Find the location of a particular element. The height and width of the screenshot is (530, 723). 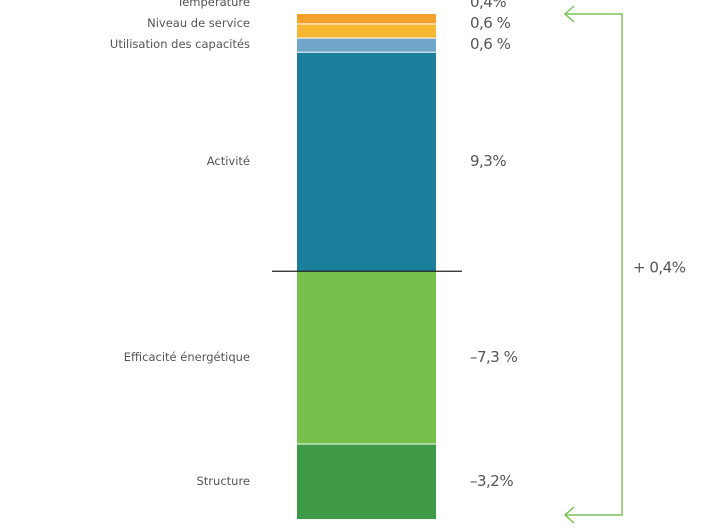

value-label: –3,2% is located at coordinates (491, 481).